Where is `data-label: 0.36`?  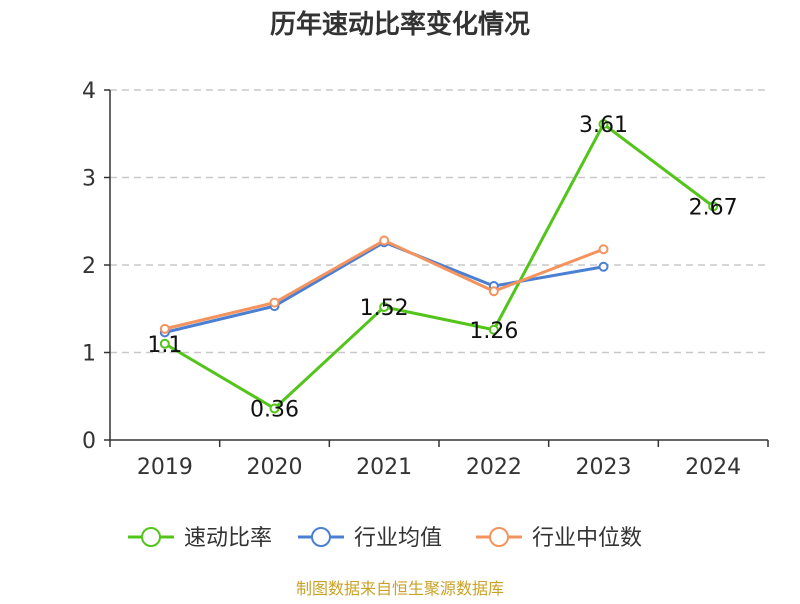 data-label: 0.36 is located at coordinates (274, 410).